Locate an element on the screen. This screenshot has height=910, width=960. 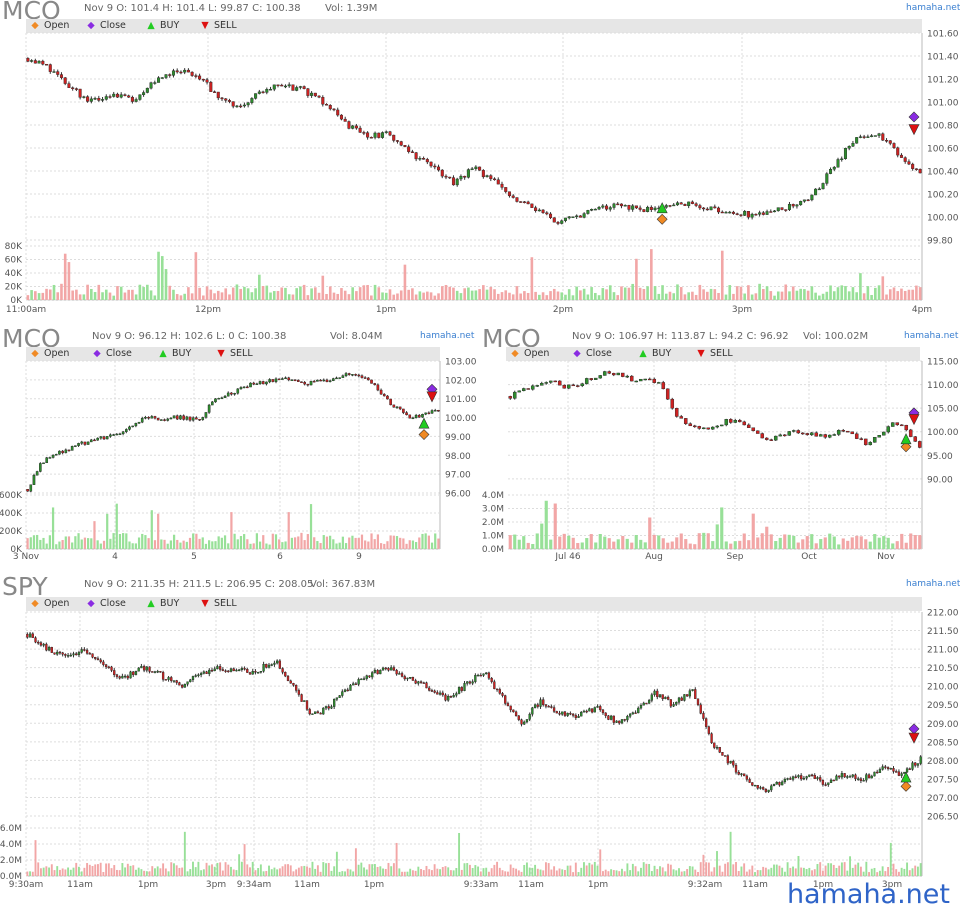
sell-marker is located at coordinates (914, 738).